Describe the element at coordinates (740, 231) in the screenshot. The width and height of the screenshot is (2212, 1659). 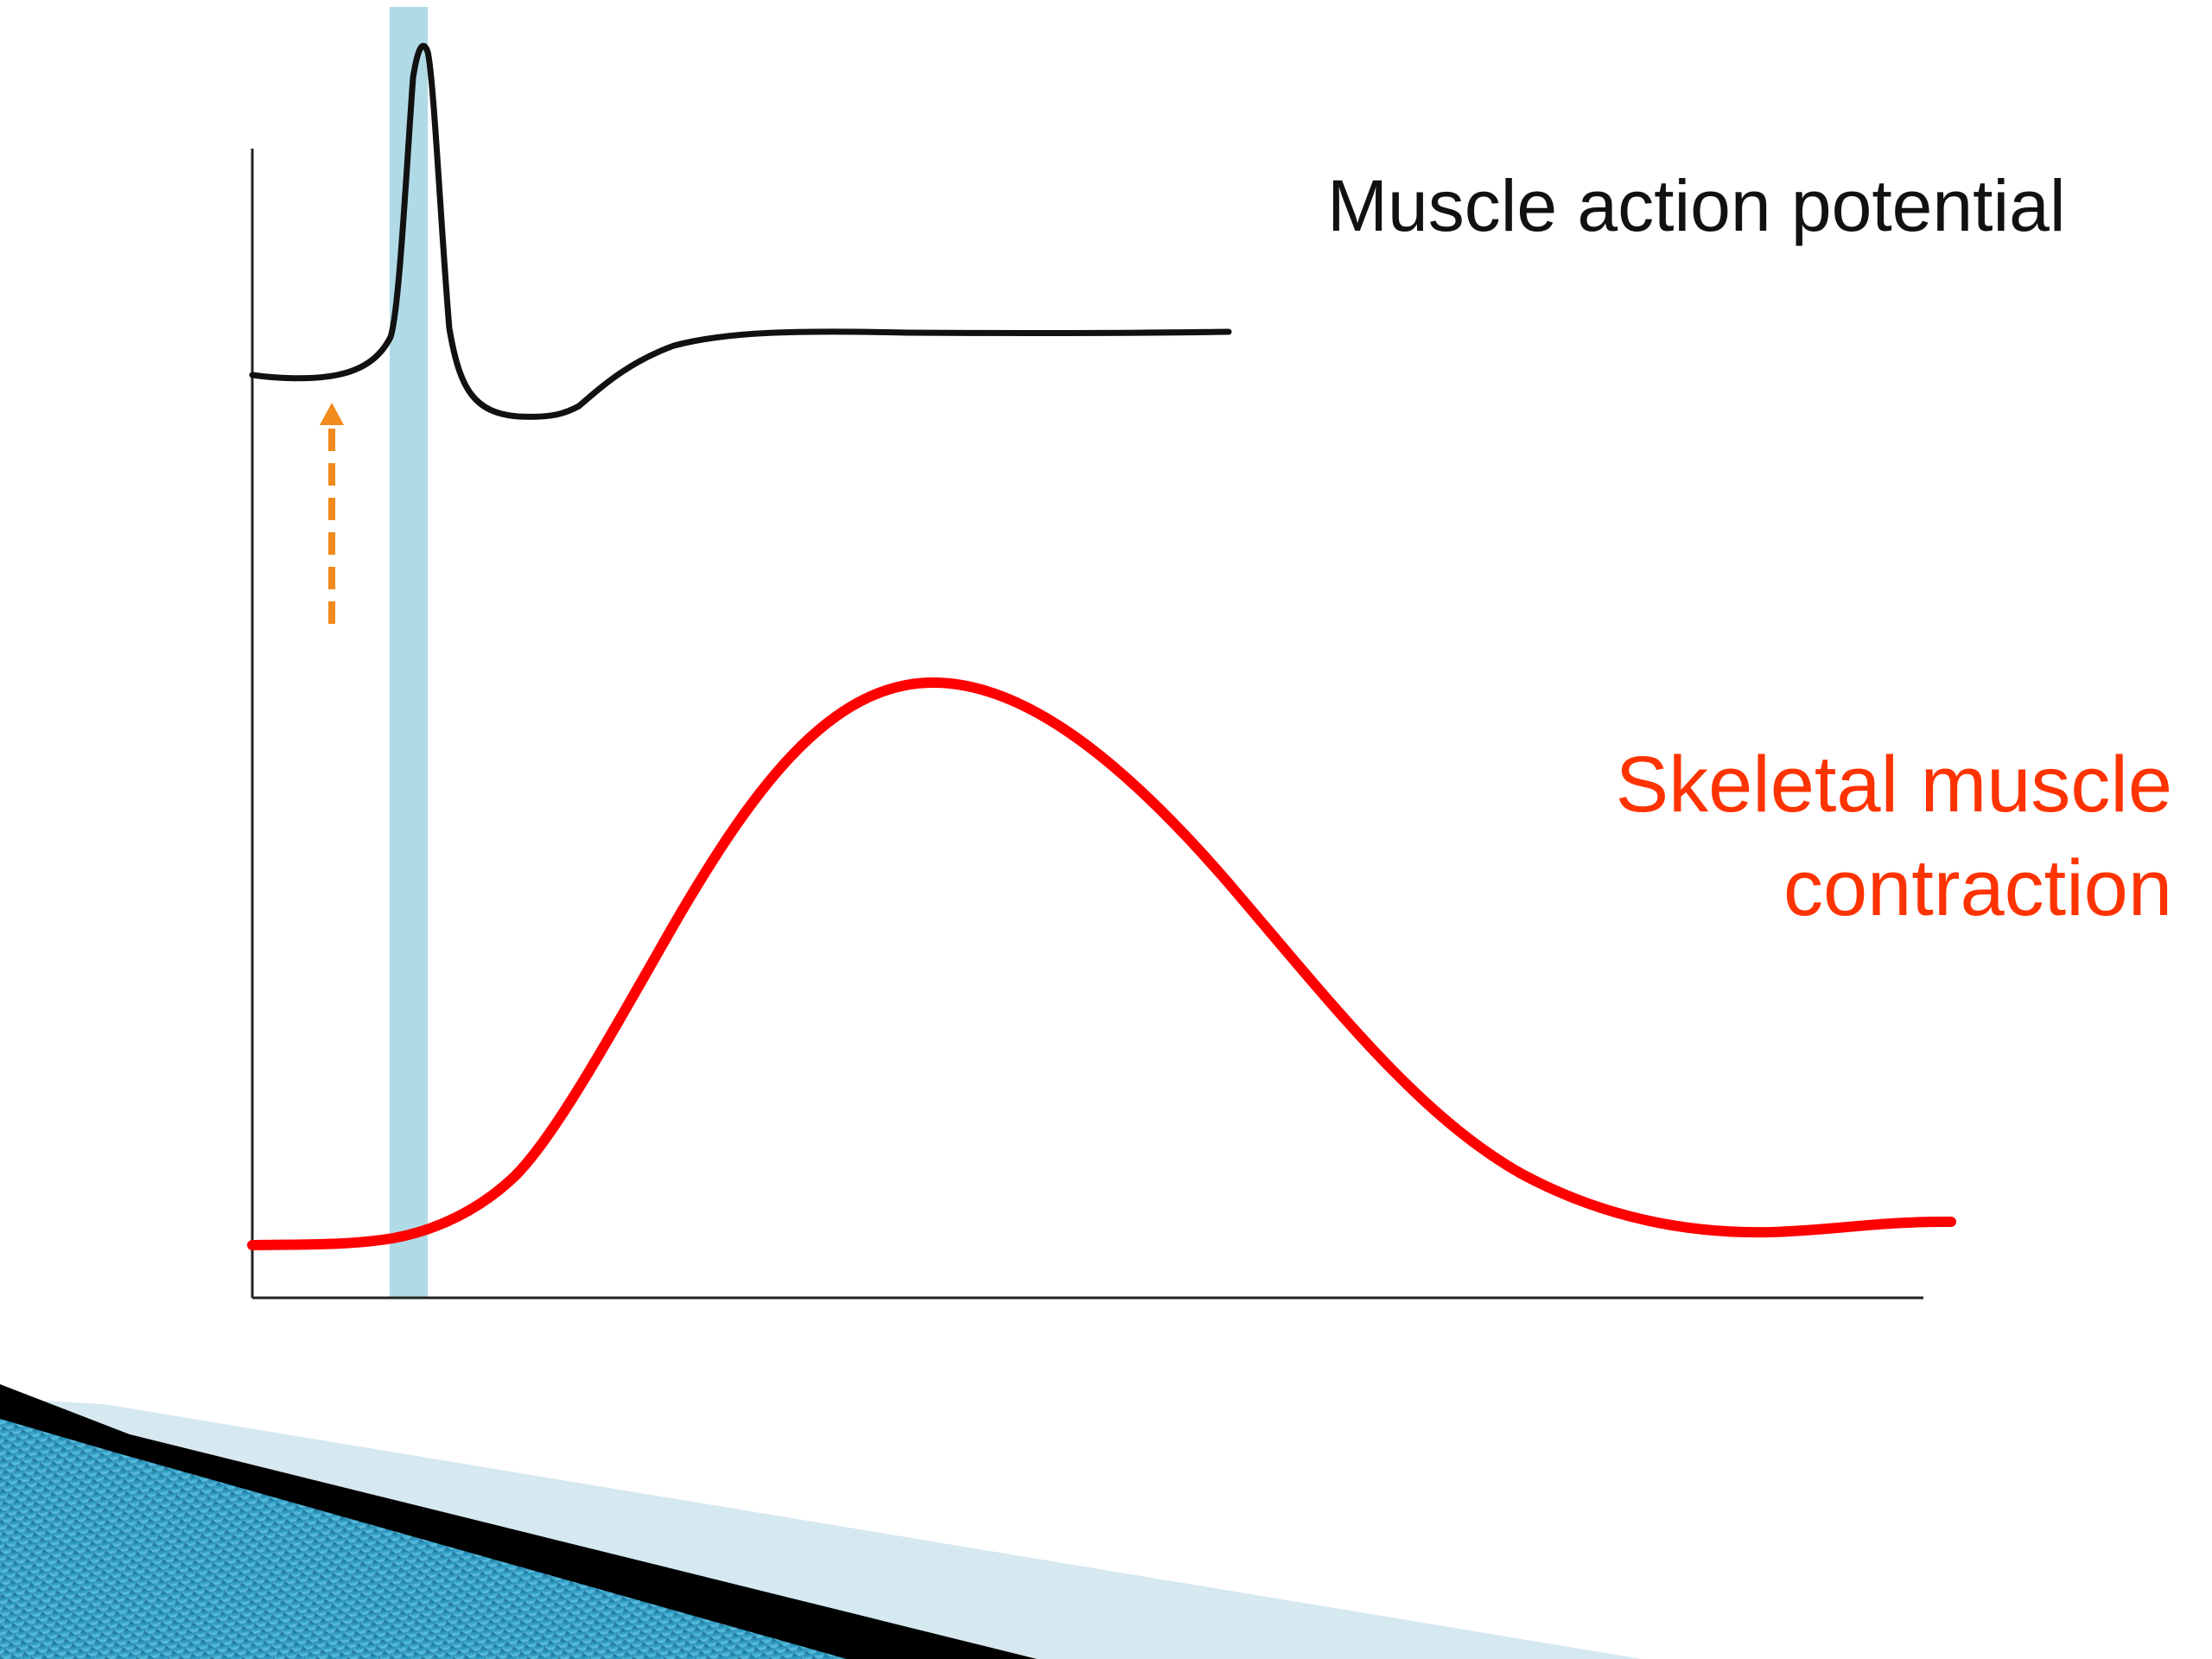
I see `action-potential-trace` at that location.